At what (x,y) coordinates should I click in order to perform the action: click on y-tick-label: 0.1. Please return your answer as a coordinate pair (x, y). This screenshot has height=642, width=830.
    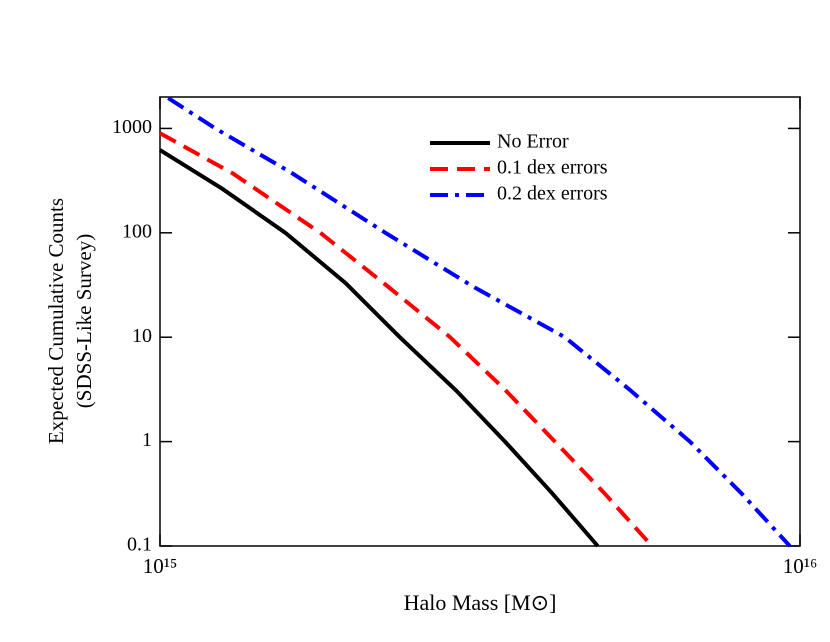
    Looking at the image, I should click on (139, 545).